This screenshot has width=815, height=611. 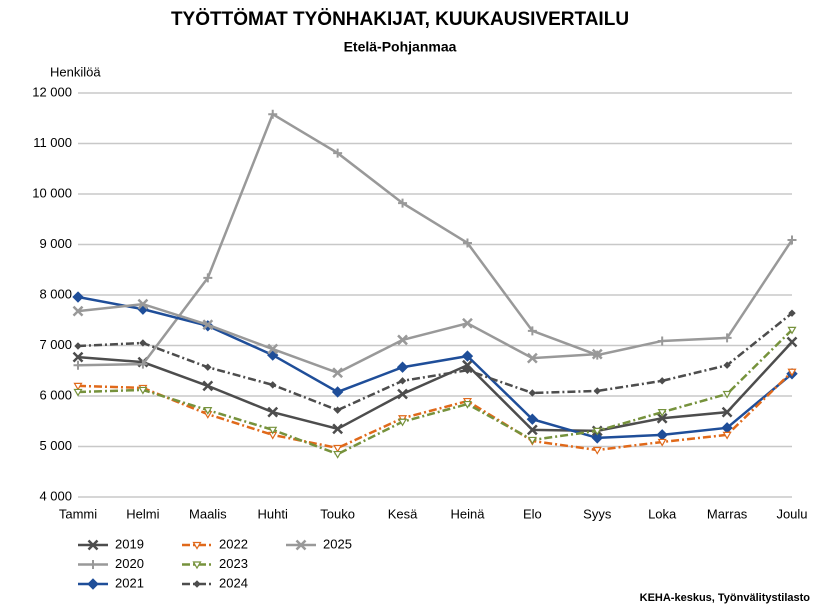 What do you see at coordinates (129, 582) in the screenshot?
I see `legend-label: 2021` at bounding box center [129, 582].